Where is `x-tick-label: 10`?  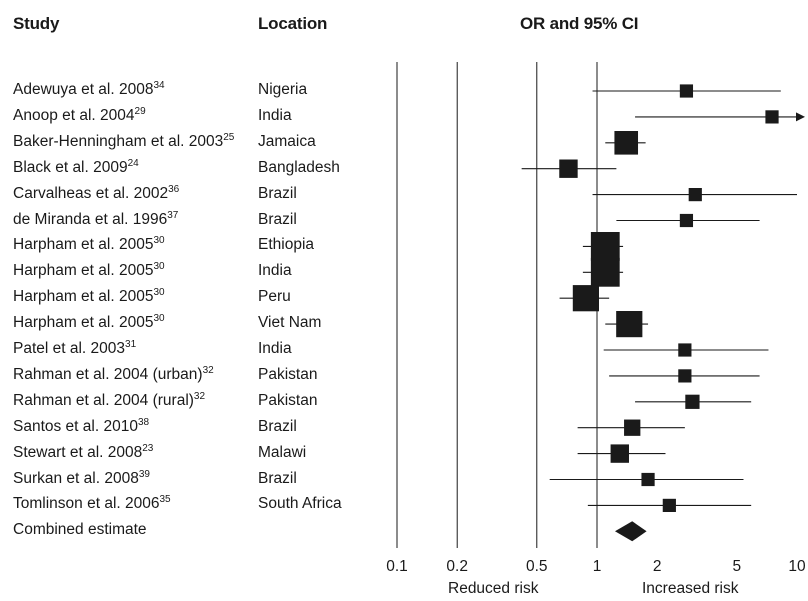 x-tick-label: 10 is located at coordinates (797, 566).